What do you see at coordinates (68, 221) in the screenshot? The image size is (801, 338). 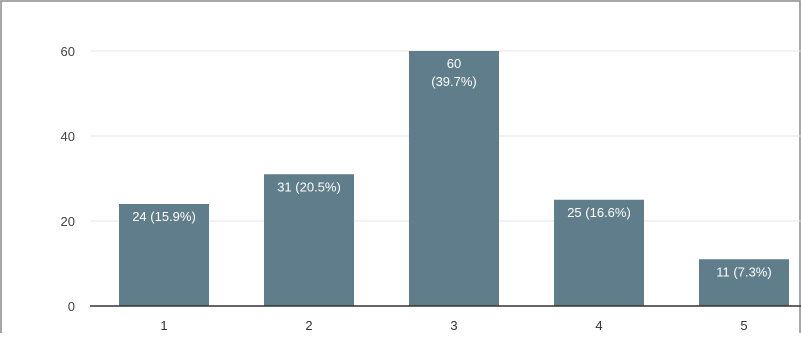 I see `y-tick-label: 20` at bounding box center [68, 221].